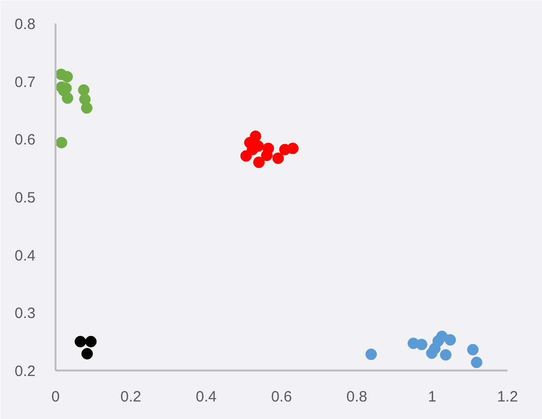 The width and height of the screenshot is (542, 419). Describe the element at coordinates (25, 255) in the screenshot. I see `y-tick-label: 0.4` at that location.